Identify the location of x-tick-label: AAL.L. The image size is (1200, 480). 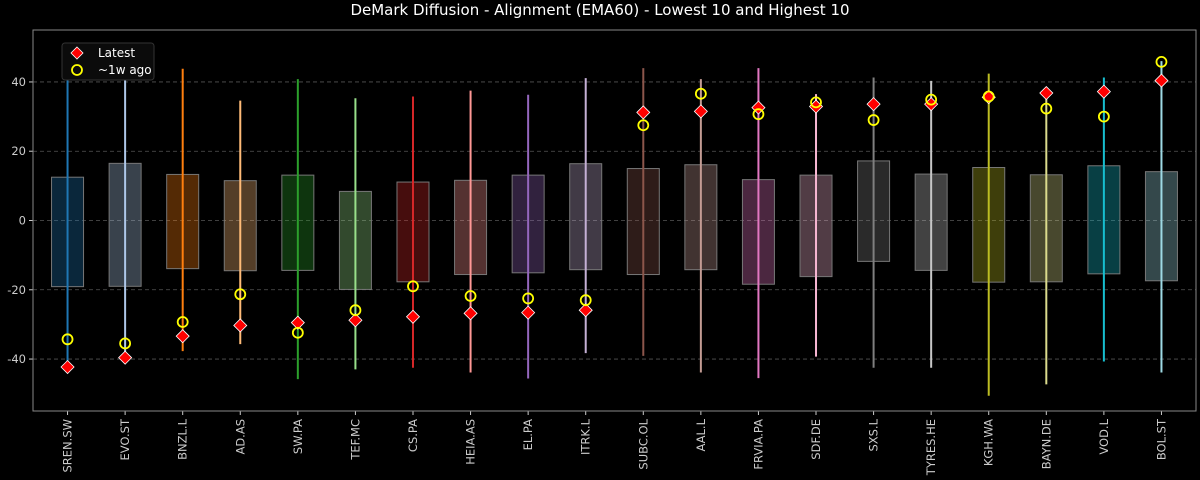
(701, 434).